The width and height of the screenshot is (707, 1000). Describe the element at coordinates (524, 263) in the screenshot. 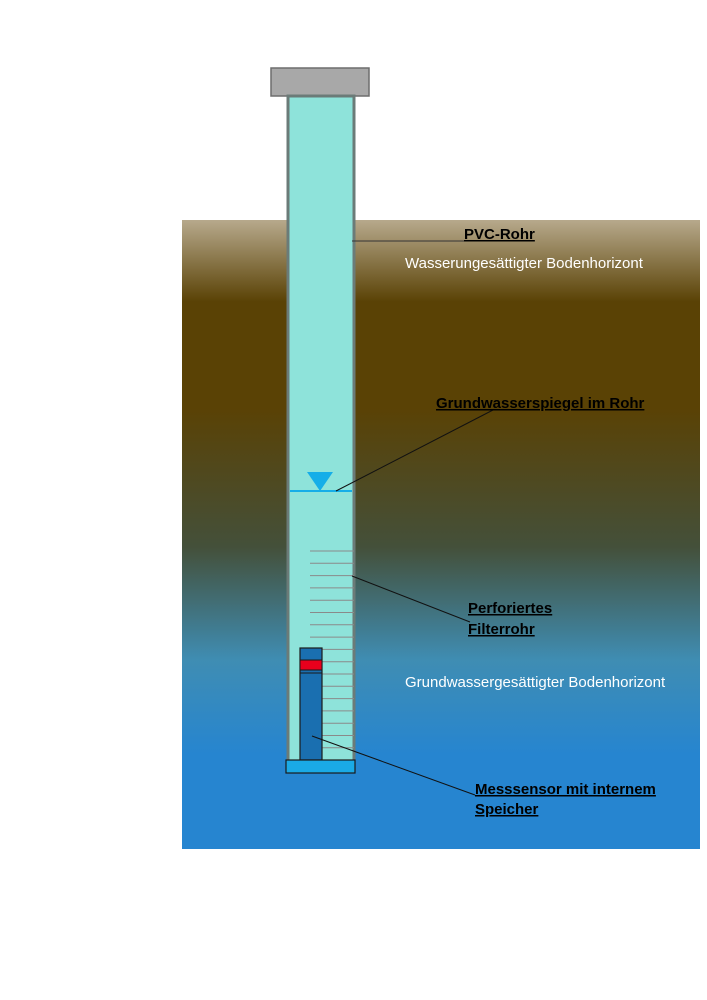

I see `label-unsaturated-zone: Wasserungesättigter Bodenhorizont` at that location.